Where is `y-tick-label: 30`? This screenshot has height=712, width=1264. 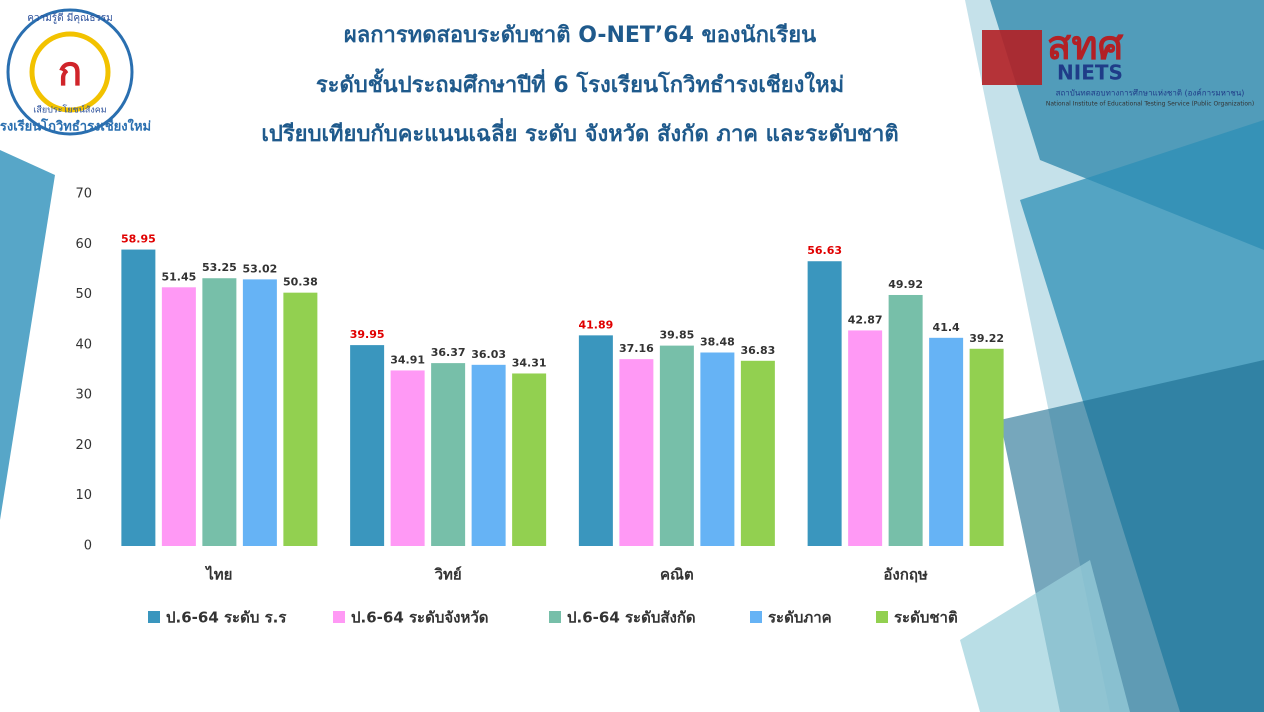 y-tick-label: 30 is located at coordinates (83, 395).